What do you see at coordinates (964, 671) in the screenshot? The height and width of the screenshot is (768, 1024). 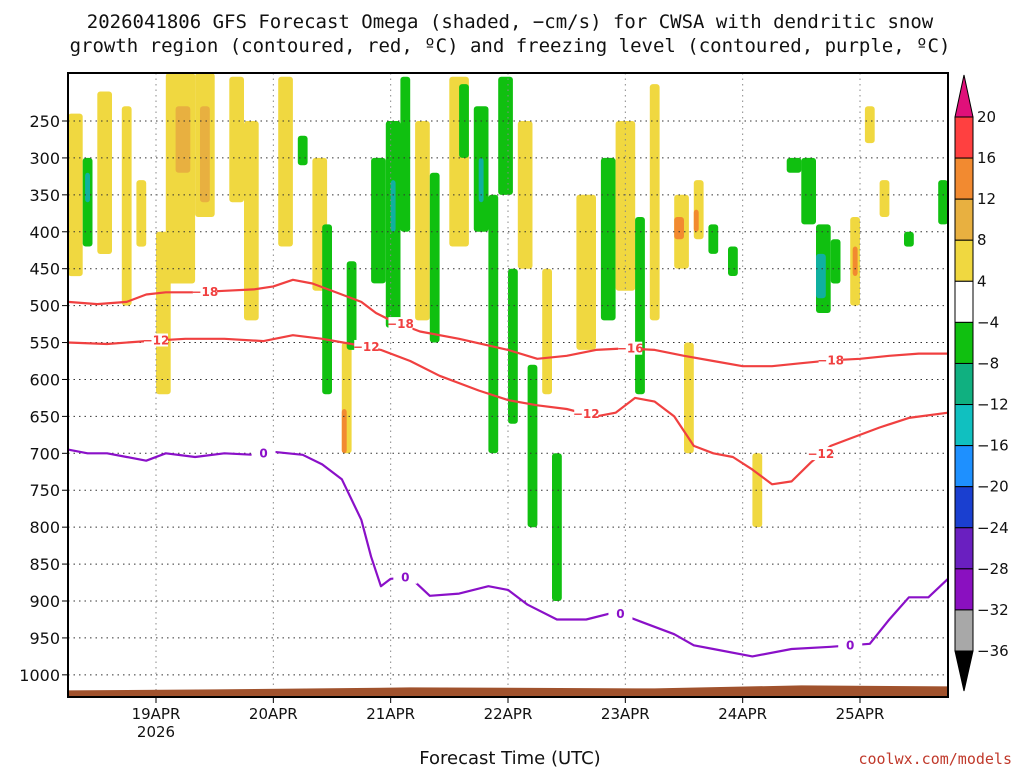 I see `colorbar-bottom-arrow` at bounding box center [964, 671].